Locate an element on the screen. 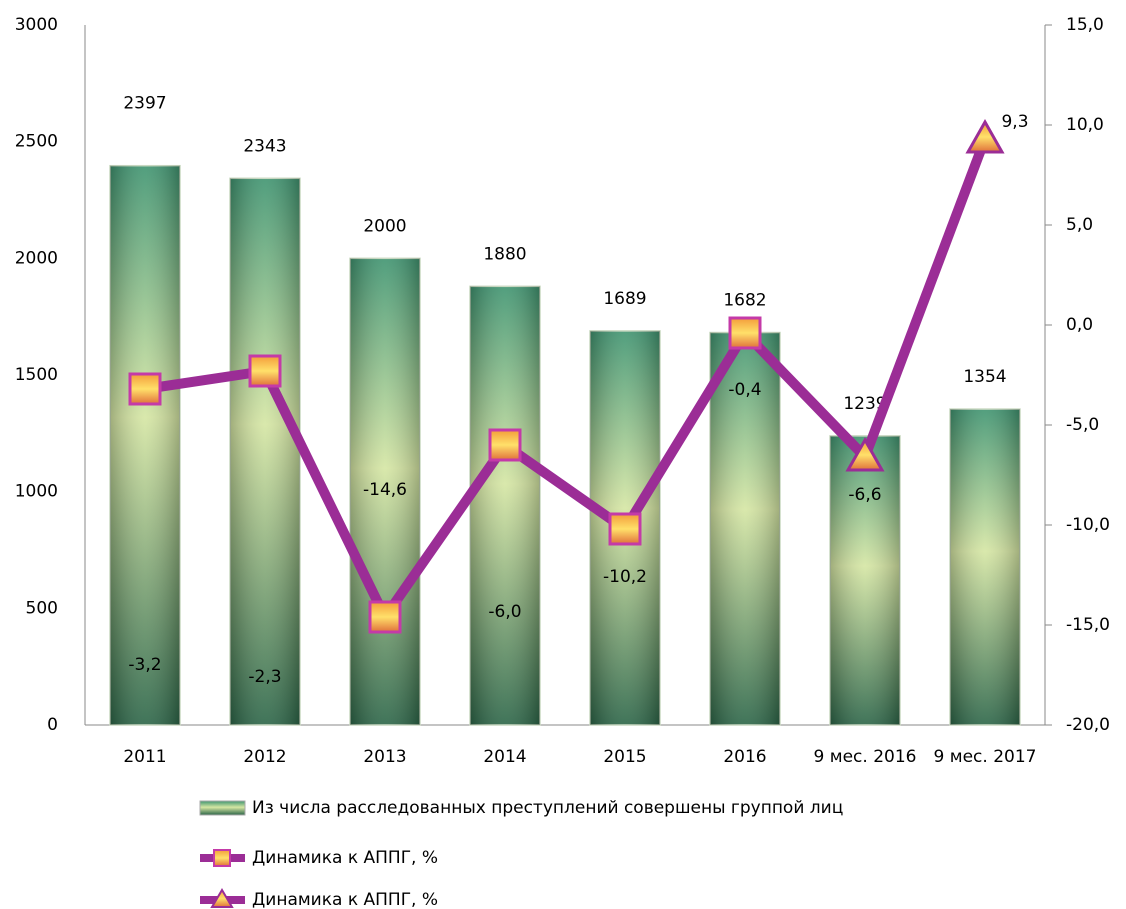 The image size is (1126, 909). bar-label: 2000 is located at coordinates (384, 226).